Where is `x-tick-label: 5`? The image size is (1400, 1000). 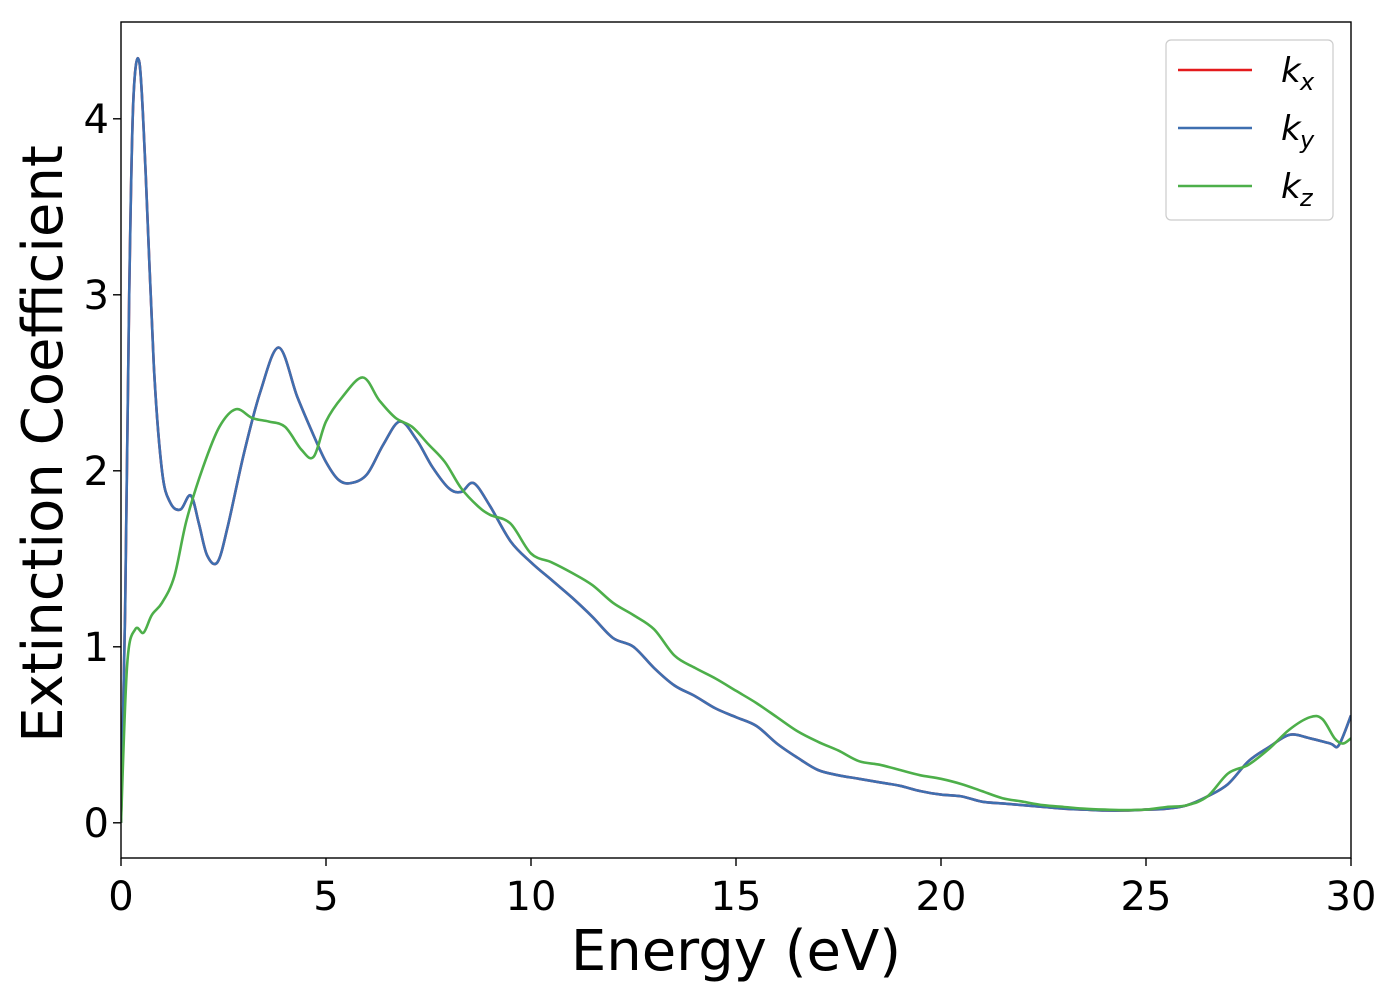
x-tick-label: 5 is located at coordinates (325, 897).